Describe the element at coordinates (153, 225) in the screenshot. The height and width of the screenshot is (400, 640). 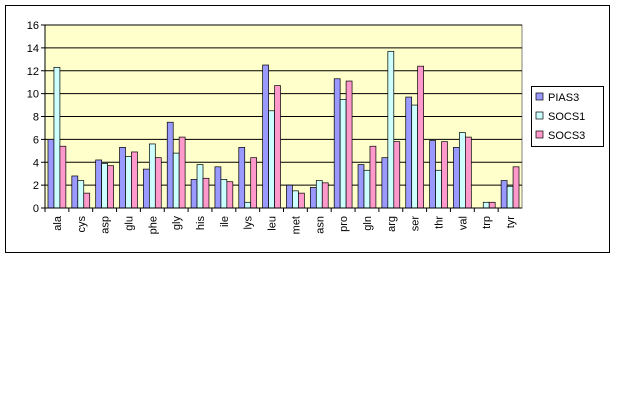
I see `x-tick-label: phe` at that location.